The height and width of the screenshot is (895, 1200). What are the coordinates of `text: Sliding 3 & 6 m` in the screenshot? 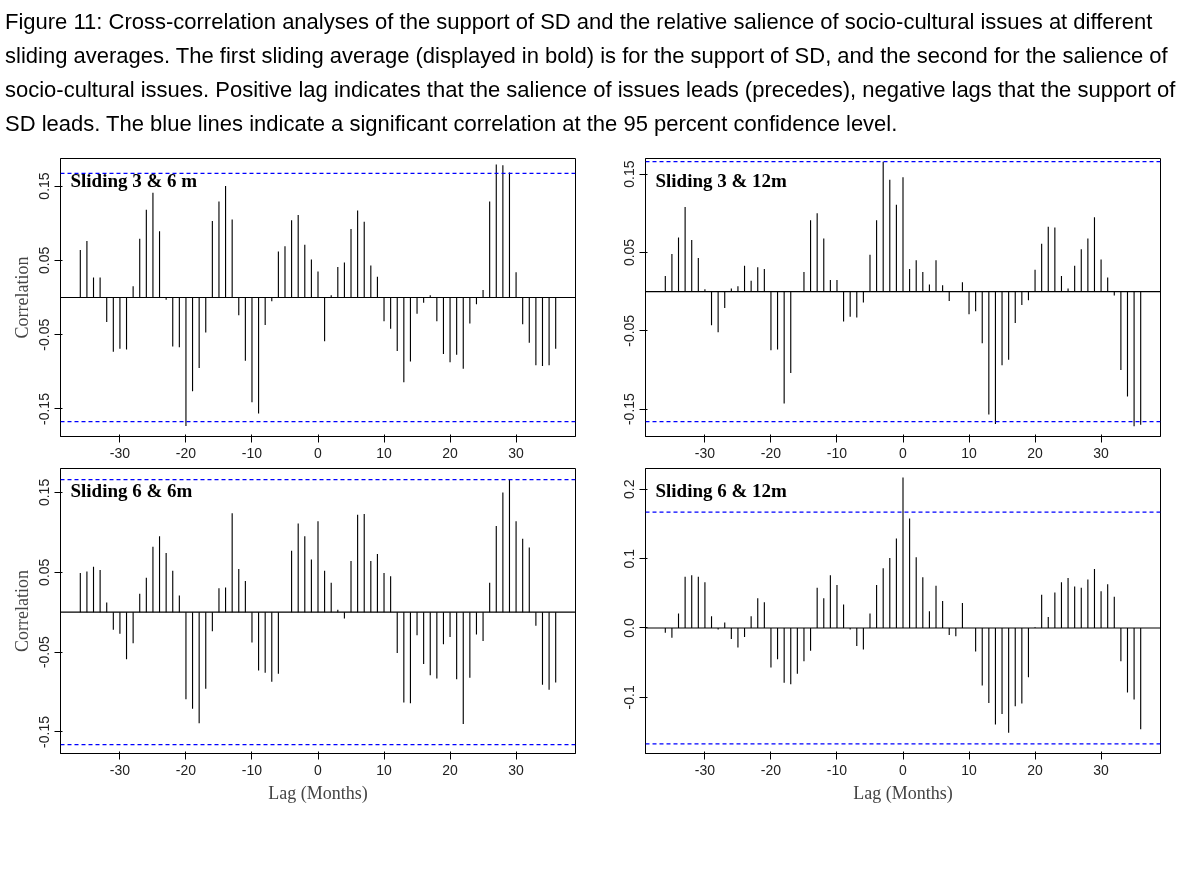 It's located at (134, 180).